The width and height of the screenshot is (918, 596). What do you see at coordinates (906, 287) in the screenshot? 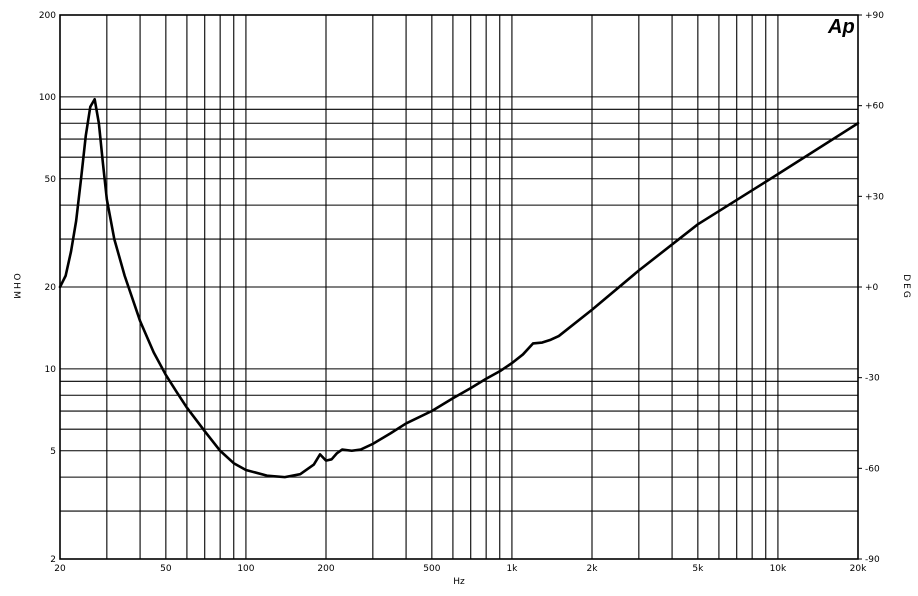
I see `y2-axis-label: DEG` at bounding box center [906, 287].